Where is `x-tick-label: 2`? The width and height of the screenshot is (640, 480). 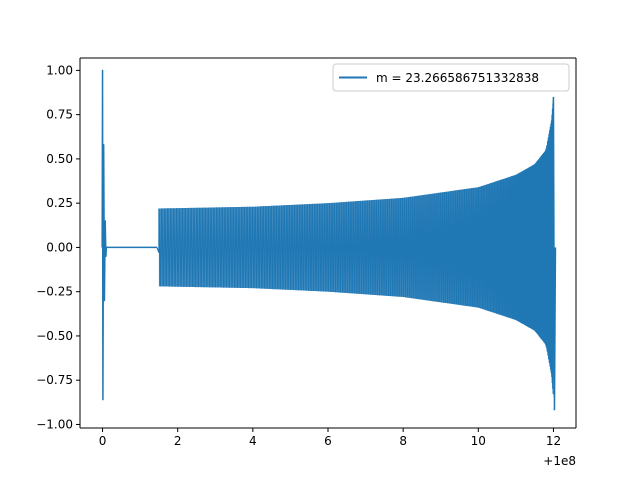
x-tick-label: 2 is located at coordinates (178, 441).